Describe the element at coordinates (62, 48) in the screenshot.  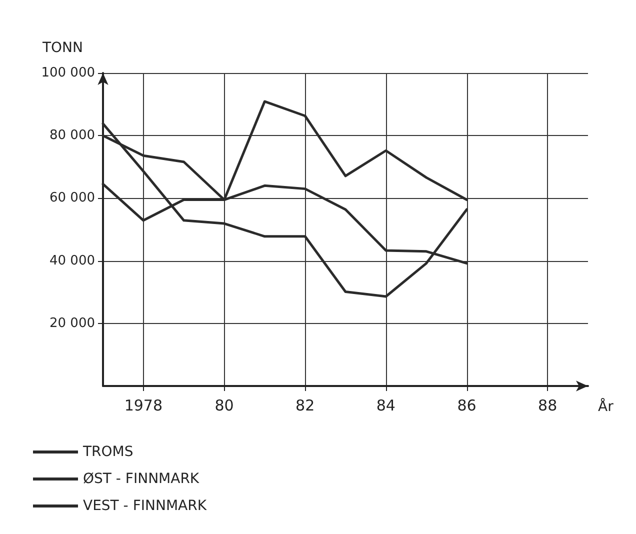
I see `y-axis-title: TONN` at that location.